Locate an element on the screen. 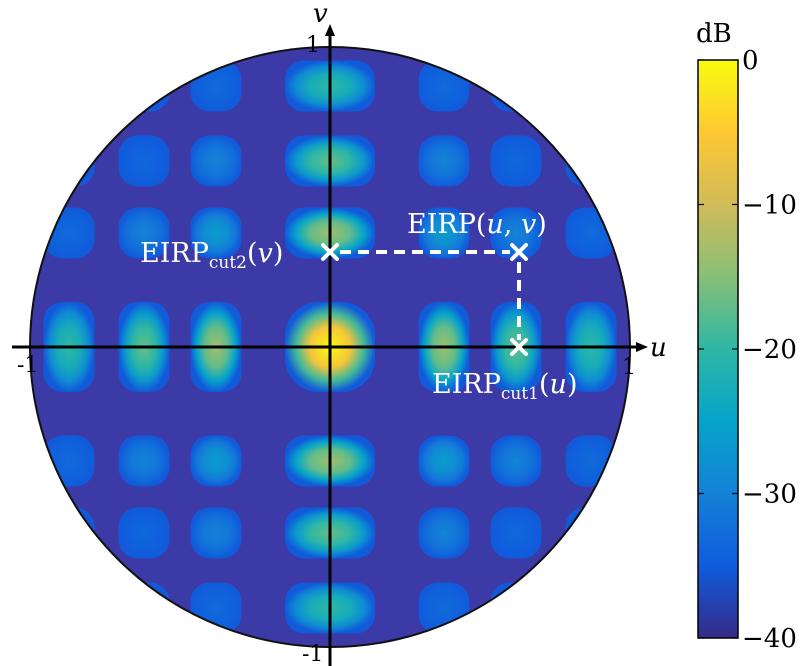 The image size is (801, 666). marker-eirp-cut2 is located at coordinates (330, 252).